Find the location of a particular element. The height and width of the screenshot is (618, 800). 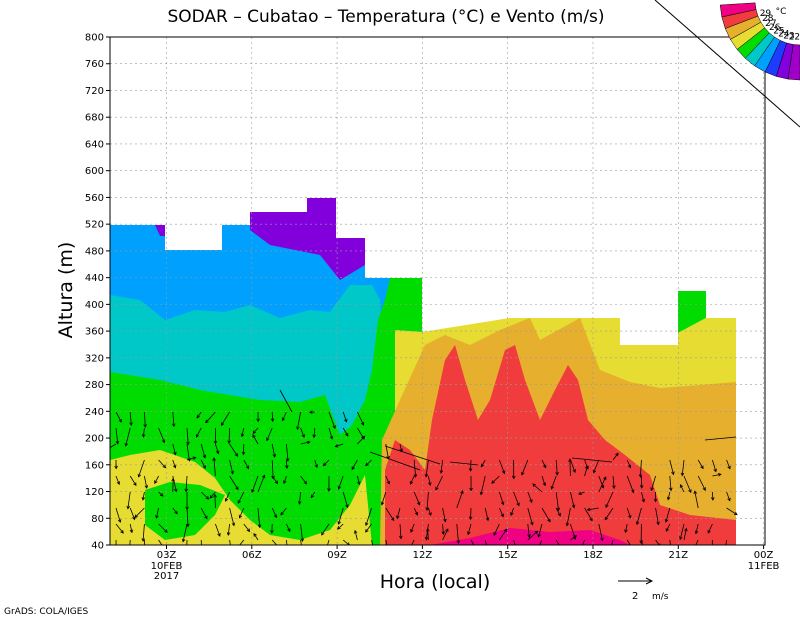

colorbar-level-label: 22 is located at coordinates (794, 38).